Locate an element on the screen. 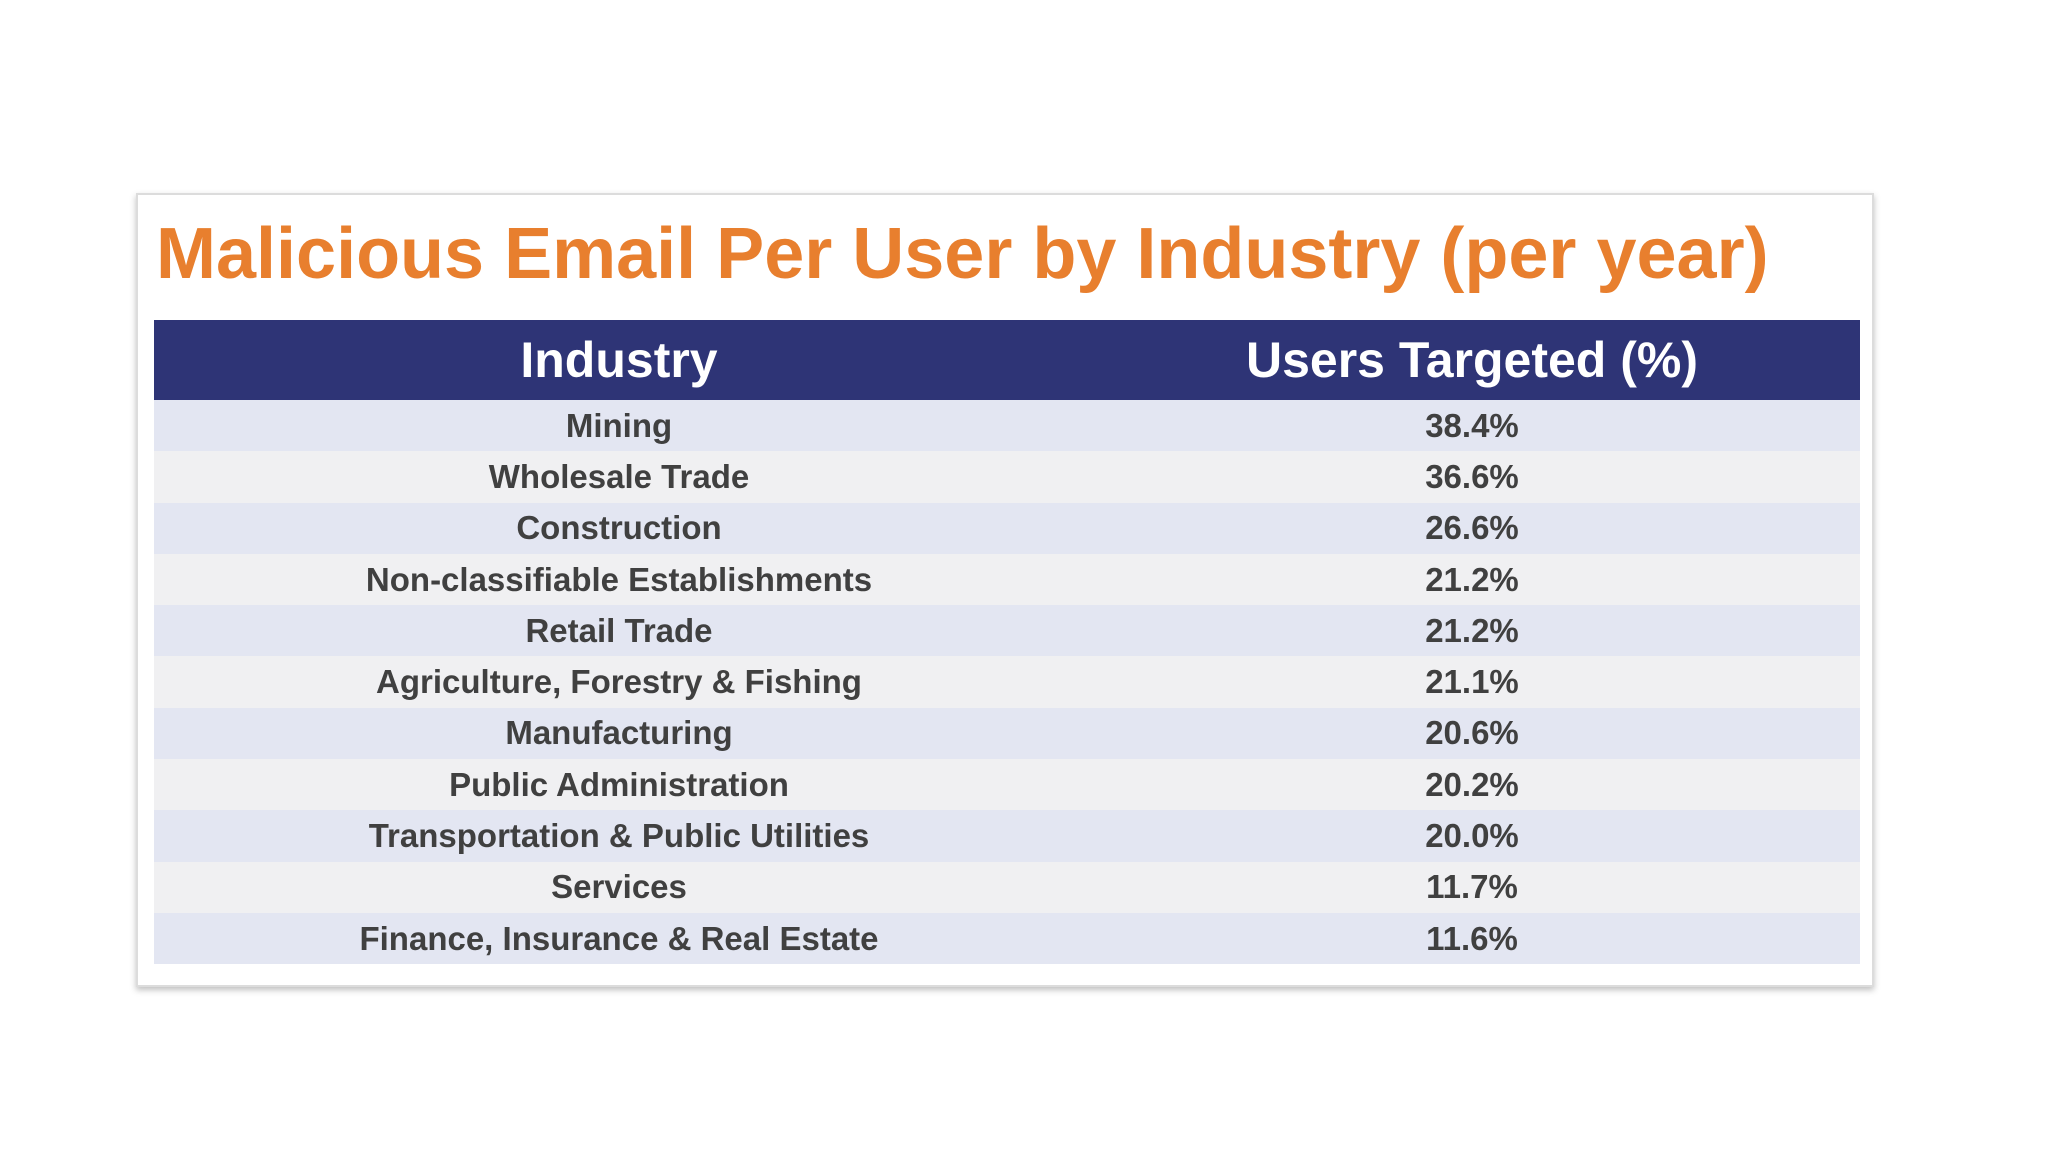 The width and height of the screenshot is (2048, 1152). cell-industry: Retail Trade is located at coordinates (619, 630).